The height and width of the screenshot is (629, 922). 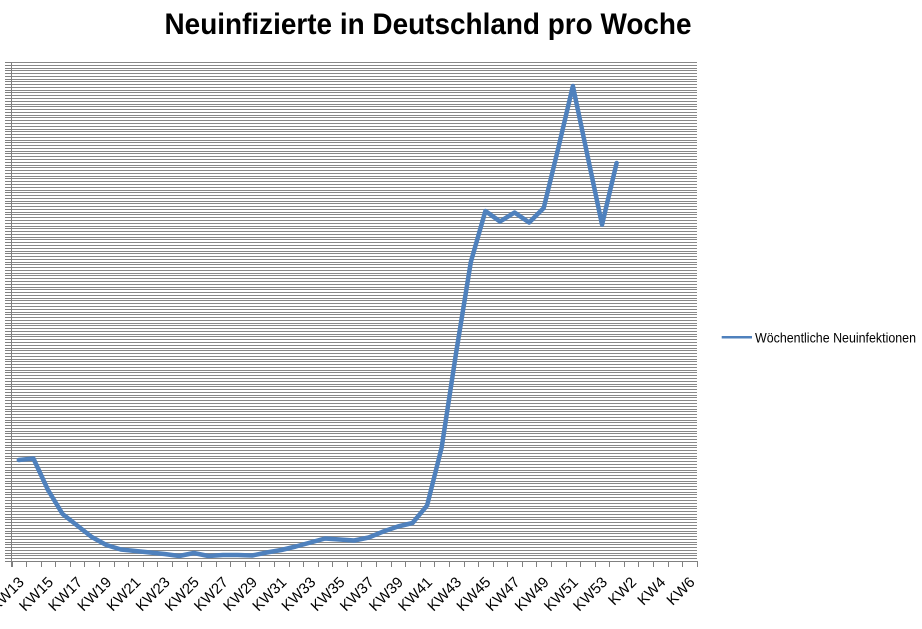 I want to click on svg-text: Wöchentliche Neuinfektionen, so click(x=835, y=338).